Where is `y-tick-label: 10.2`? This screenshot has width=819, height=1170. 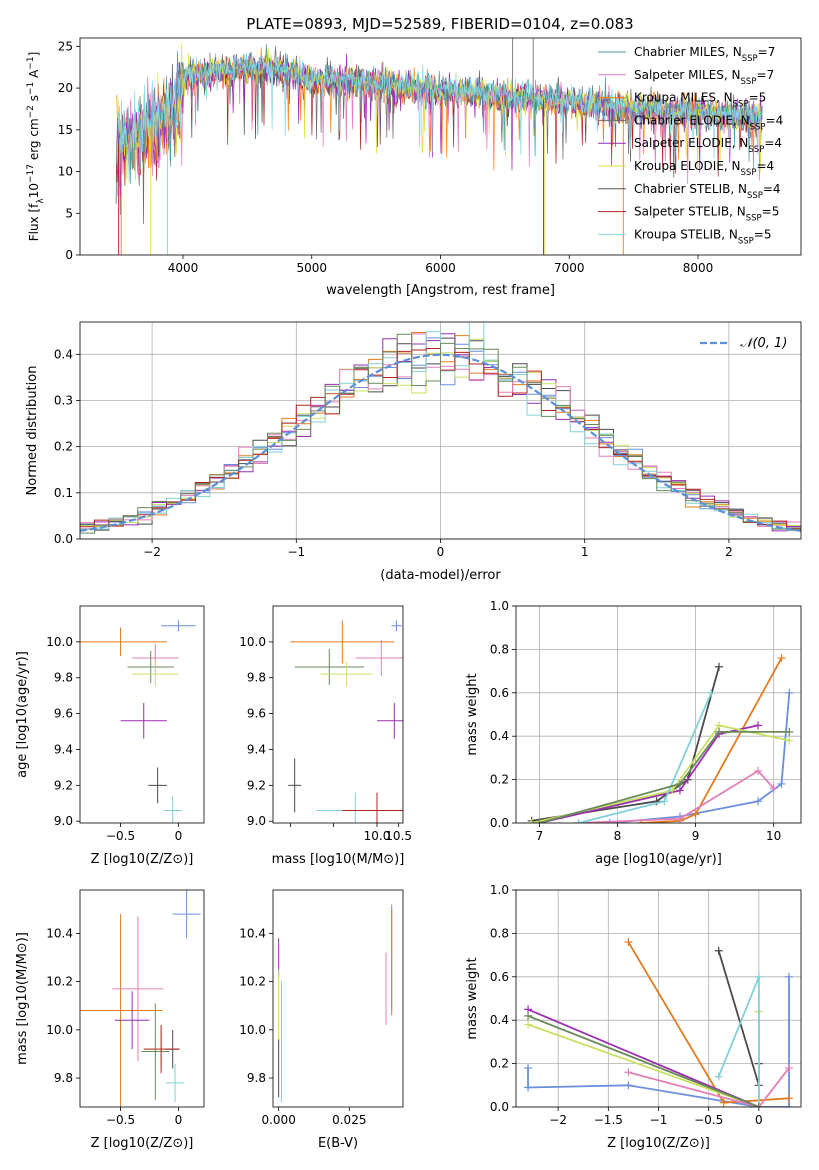 y-tick-label: 10.2 is located at coordinates (252, 982).